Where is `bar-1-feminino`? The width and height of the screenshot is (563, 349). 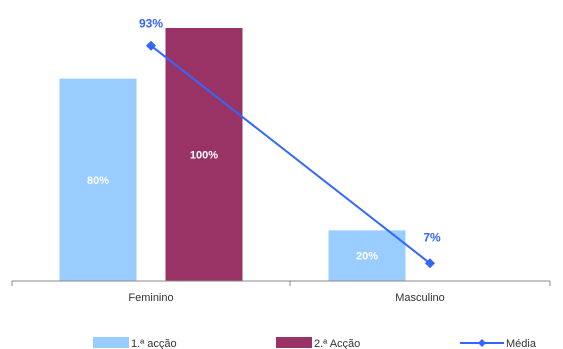
bar-1-feminino is located at coordinates (98, 179).